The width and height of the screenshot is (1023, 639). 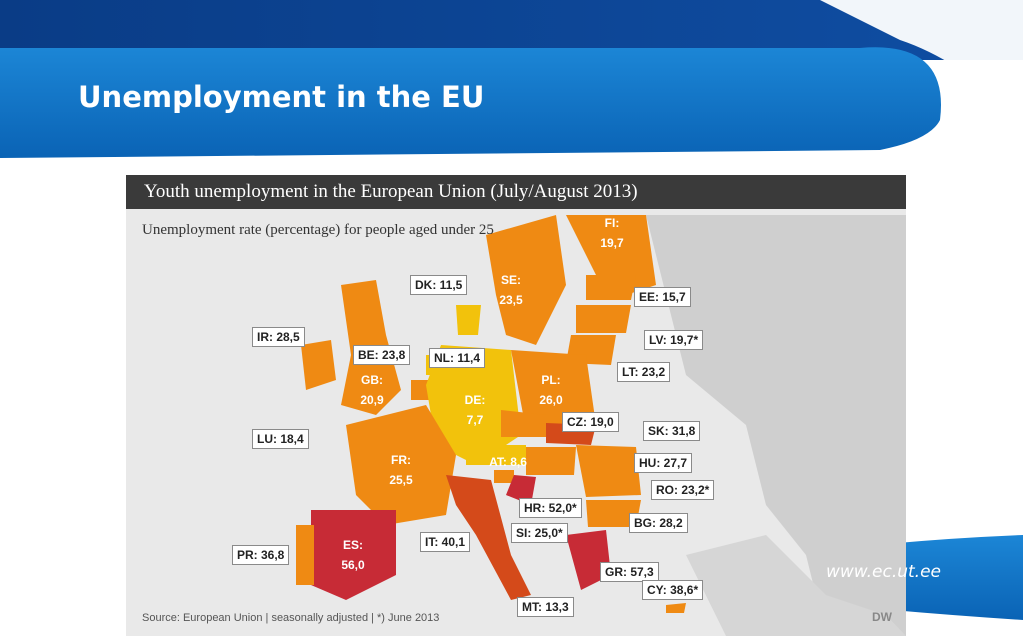 What do you see at coordinates (475, 410) in the screenshot?
I see `inline-label-de: DE: 7,7` at bounding box center [475, 410].